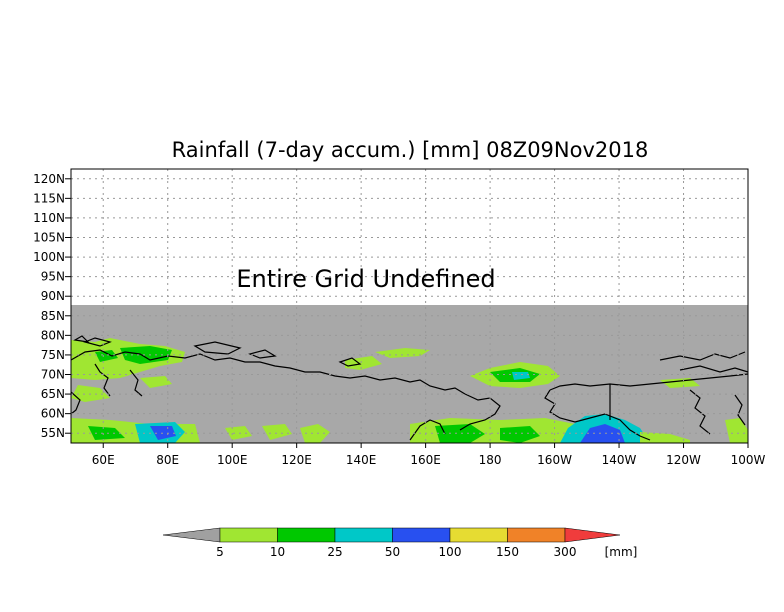  I want to click on lon-tick-label: 140E, so click(361, 460).